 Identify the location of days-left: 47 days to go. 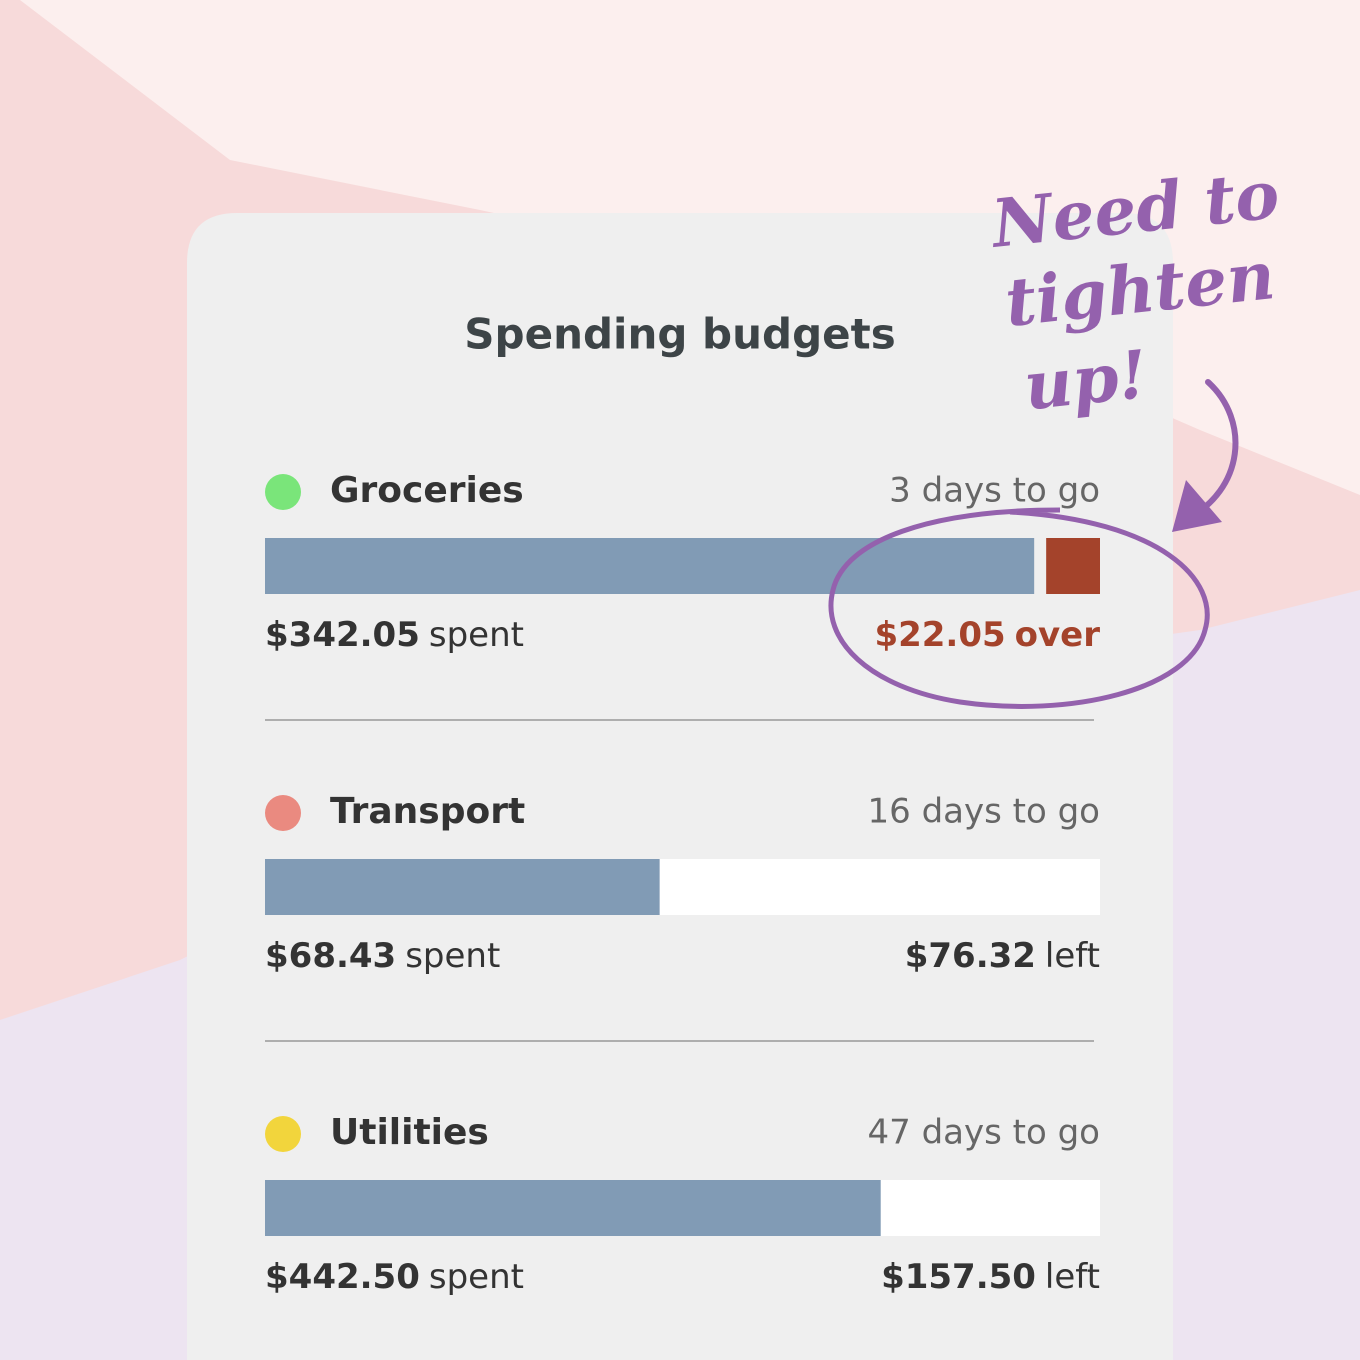
(984, 1133).